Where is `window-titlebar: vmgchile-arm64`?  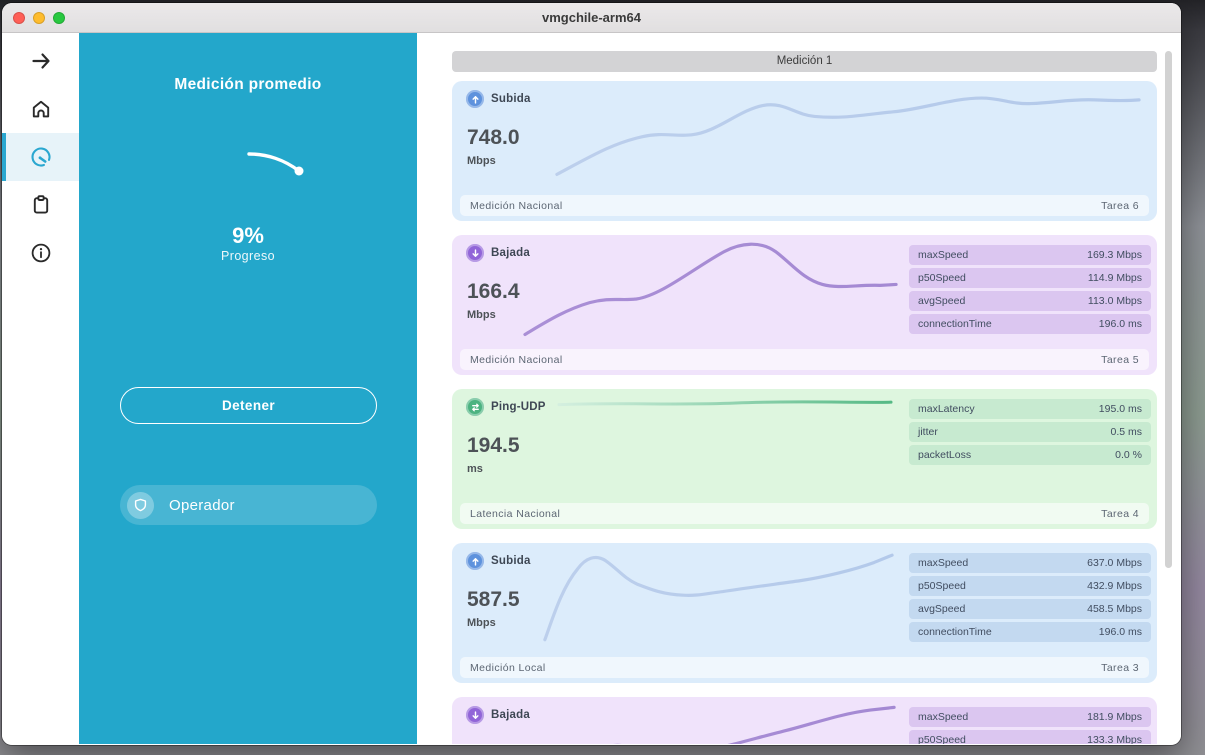
window-titlebar: vmgchile-arm64 is located at coordinates (591, 18).